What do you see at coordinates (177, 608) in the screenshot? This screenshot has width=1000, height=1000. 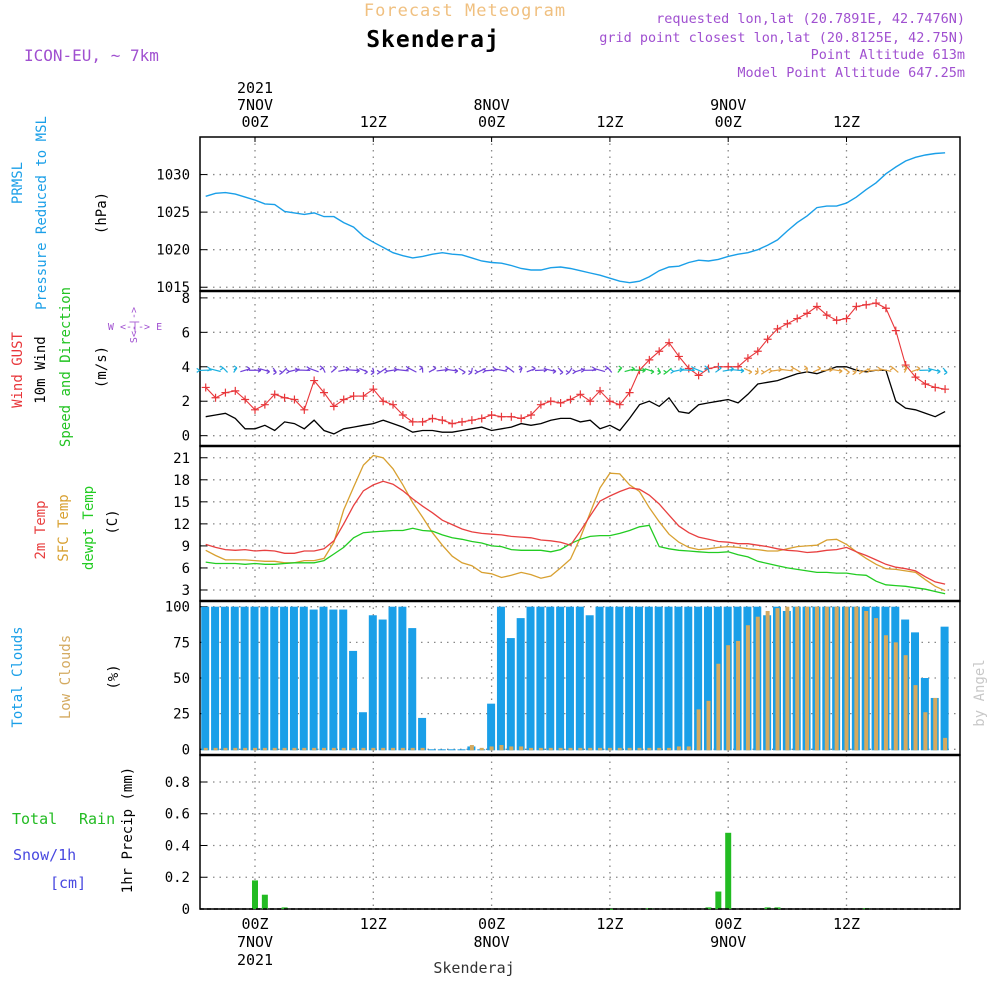 I see `y-tick-label: 100` at bounding box center [177, 608].